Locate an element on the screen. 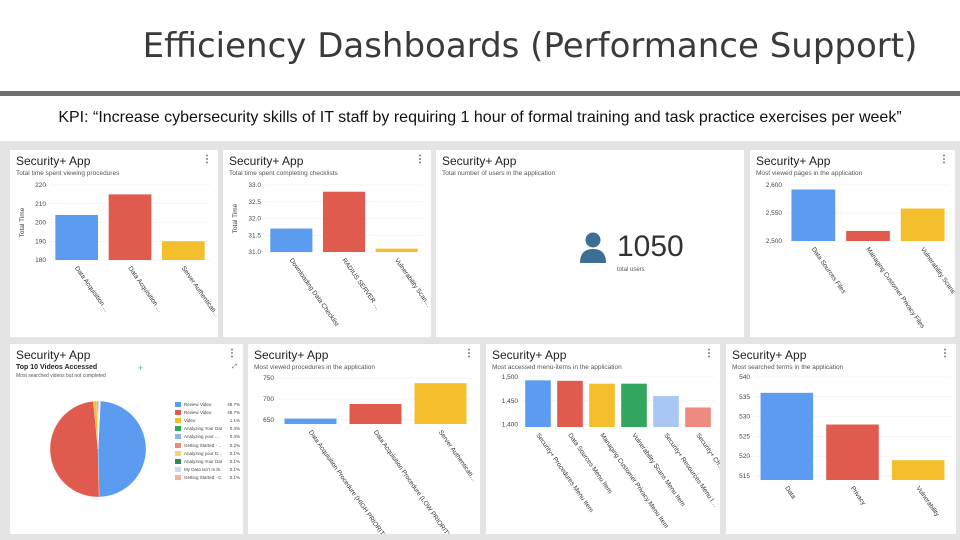 This screenshot has height=540, width=960. legend-item: My Data Isn't In th… 0.1% is located at coordinates (207, 470).